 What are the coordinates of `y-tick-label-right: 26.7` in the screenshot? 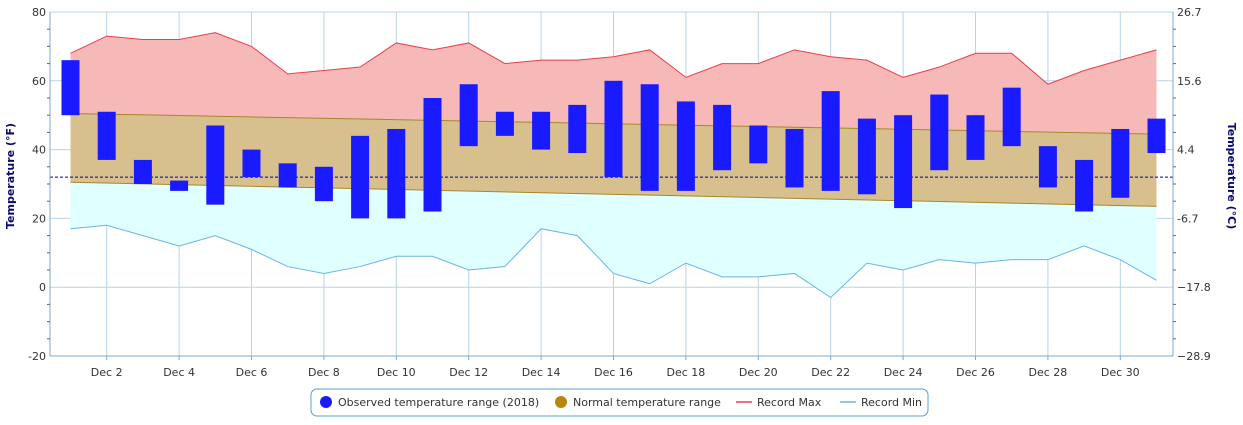 It's located at (1189, 12).